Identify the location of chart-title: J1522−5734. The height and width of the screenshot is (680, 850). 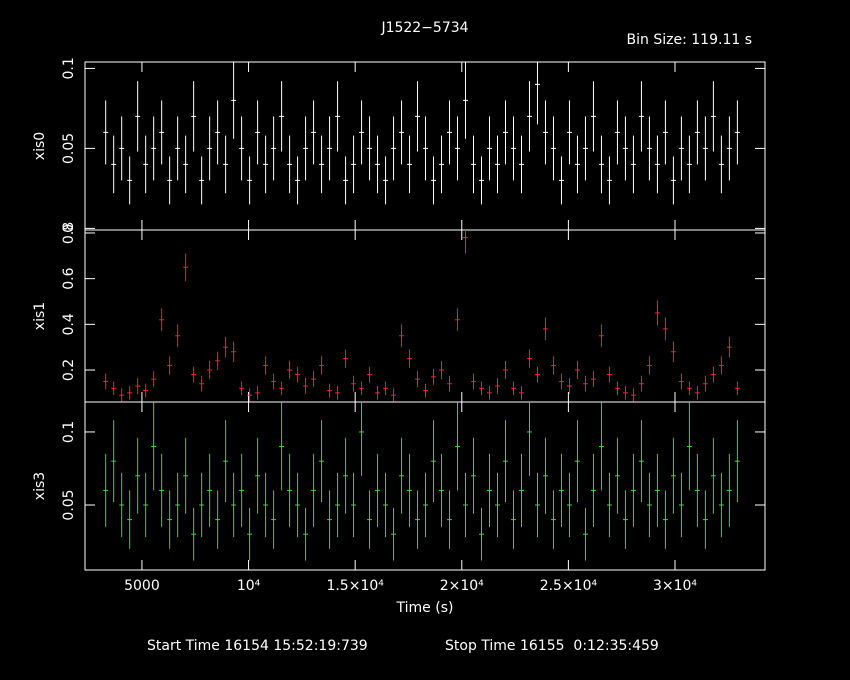
(424, 28).